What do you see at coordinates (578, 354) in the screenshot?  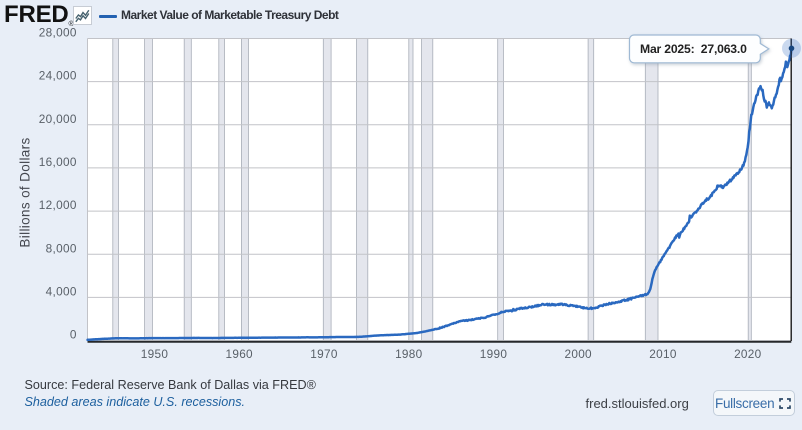 I see `svg-text: 2000` at bounding box center [578, 354].